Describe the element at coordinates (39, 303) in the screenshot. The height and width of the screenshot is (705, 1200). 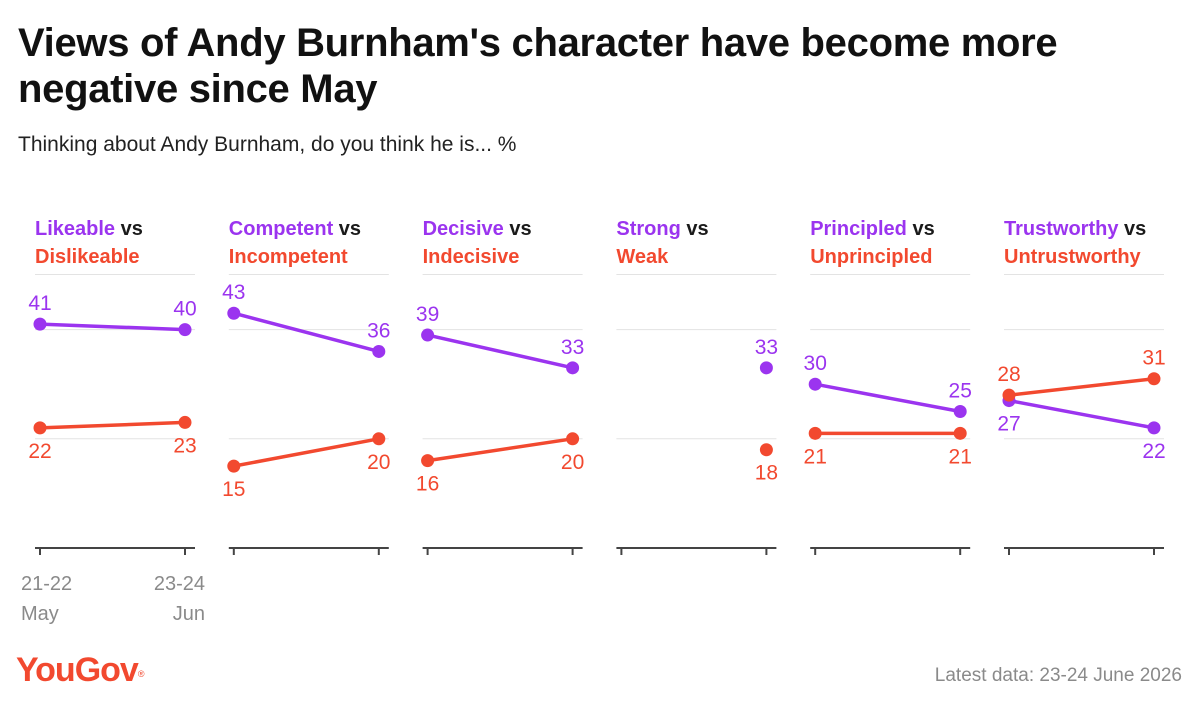
I see `positive-data-label: 41` at that location.